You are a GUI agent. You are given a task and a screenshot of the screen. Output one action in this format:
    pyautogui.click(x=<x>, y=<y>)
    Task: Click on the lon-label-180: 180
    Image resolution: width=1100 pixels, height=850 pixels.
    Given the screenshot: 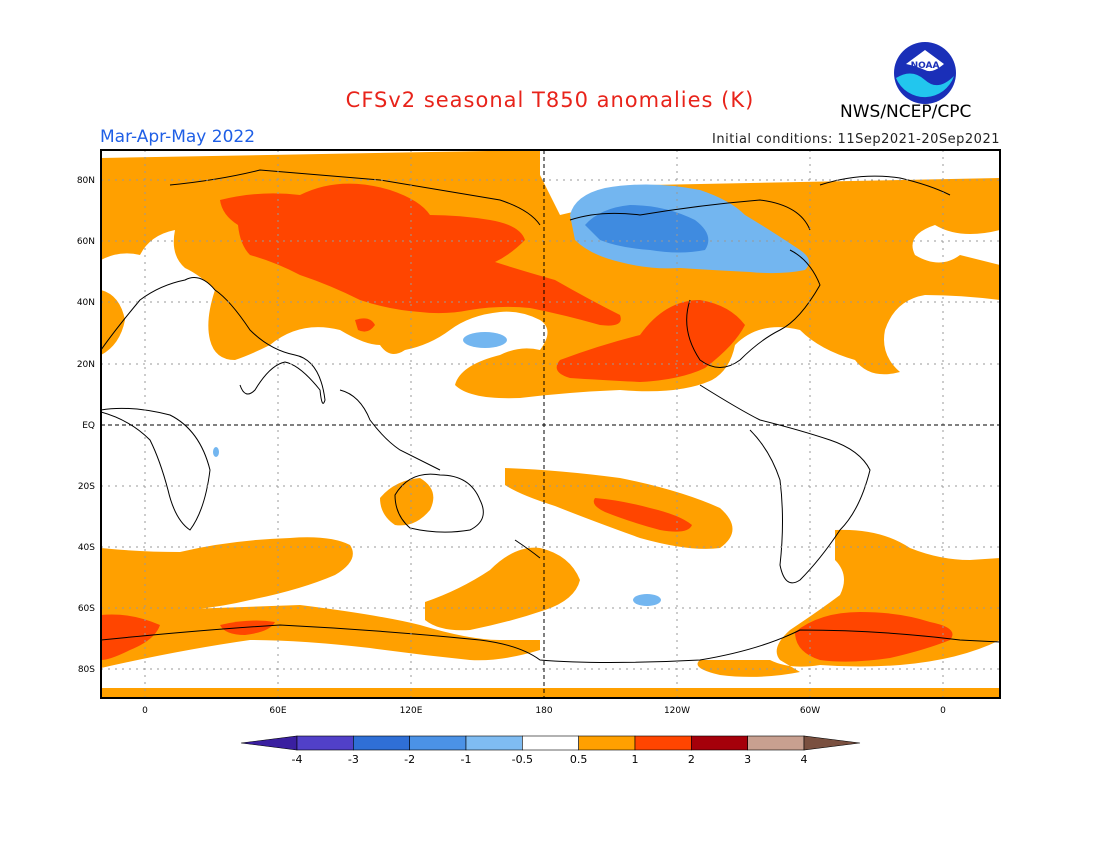 What is the action you would take?
    pyautogui.click(x=543, y=711)
    